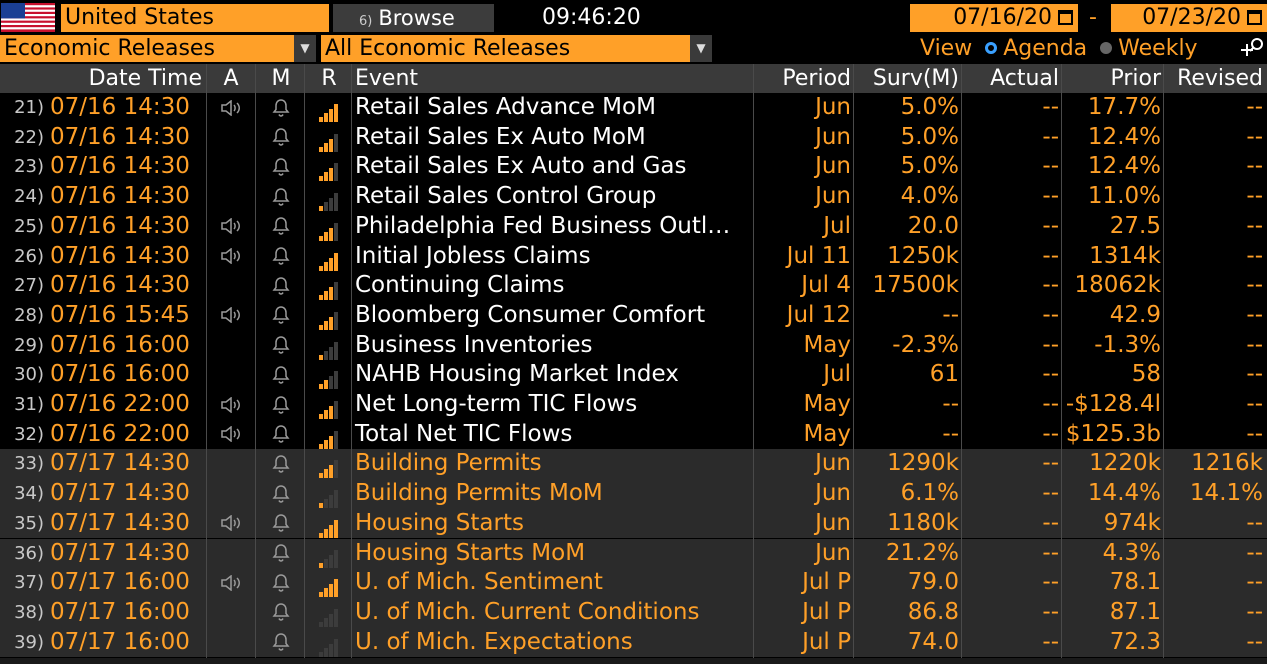  Describe the element at coordinates (195, 18) in the screenshot. I see `country-field: United States` at that location.